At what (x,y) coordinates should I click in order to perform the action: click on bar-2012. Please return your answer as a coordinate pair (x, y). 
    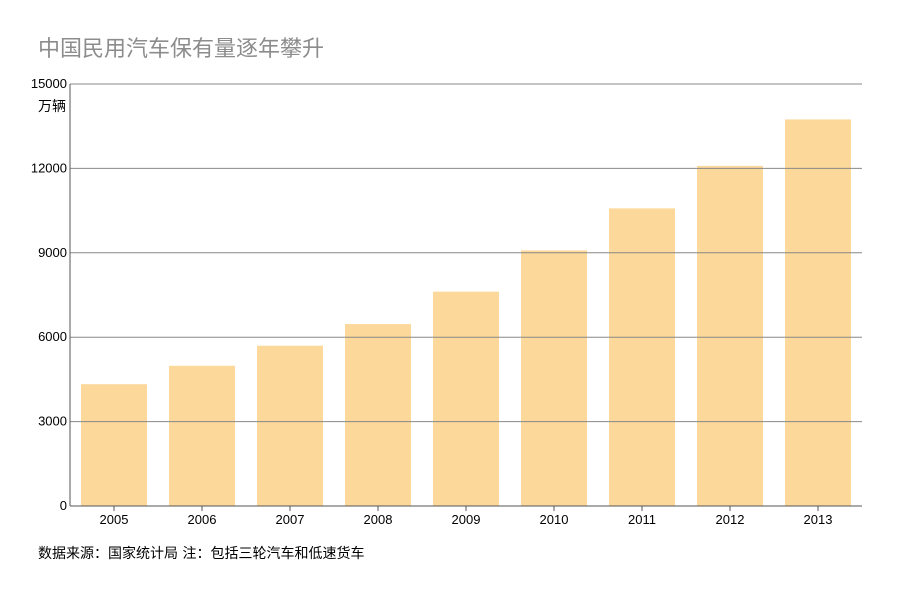
    Looking at the image, I should click on (730, 336).